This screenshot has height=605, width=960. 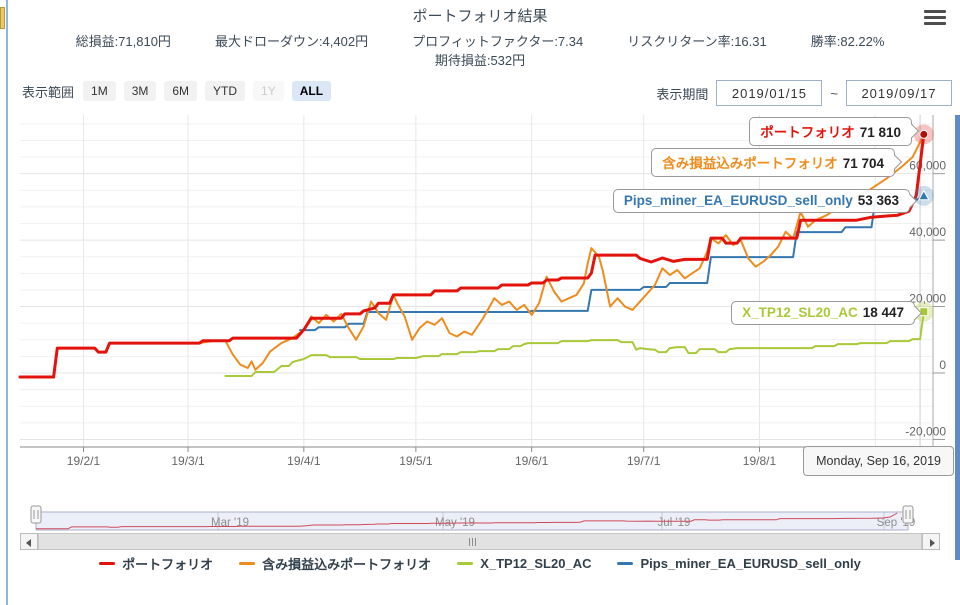 What do you see at coordinates (761, 201) in the screenshot?
I see `series-label-pips-miner: Pips_miner_EA_EURUSD_sell_only 53 363` at bounding box center [761, 201].